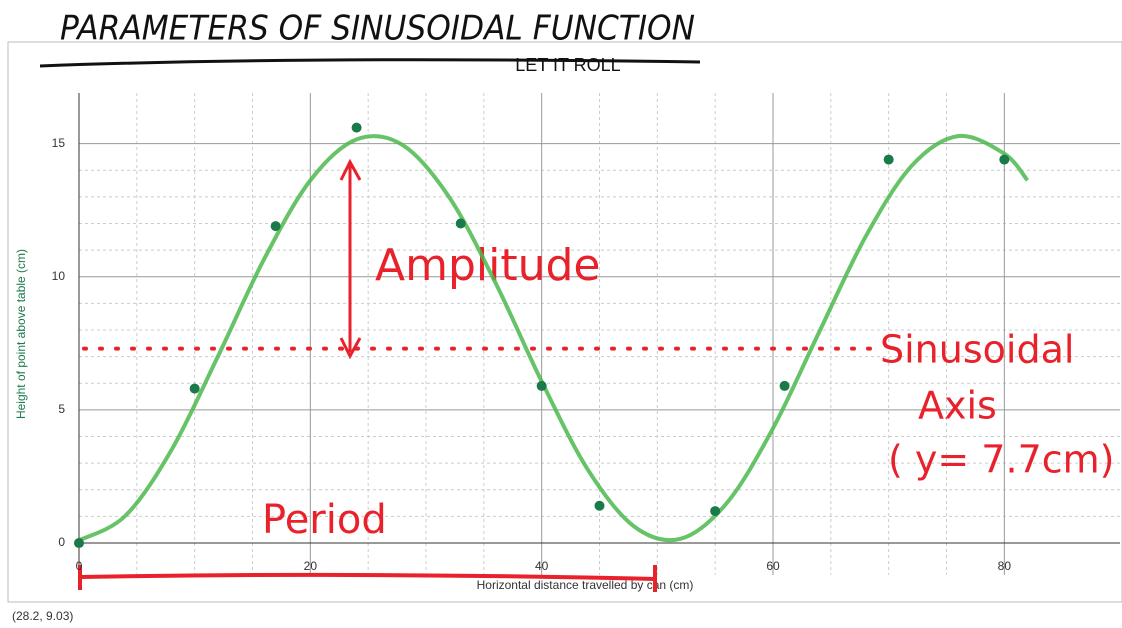  I want to click on period-label: Period, so click(324, 520).